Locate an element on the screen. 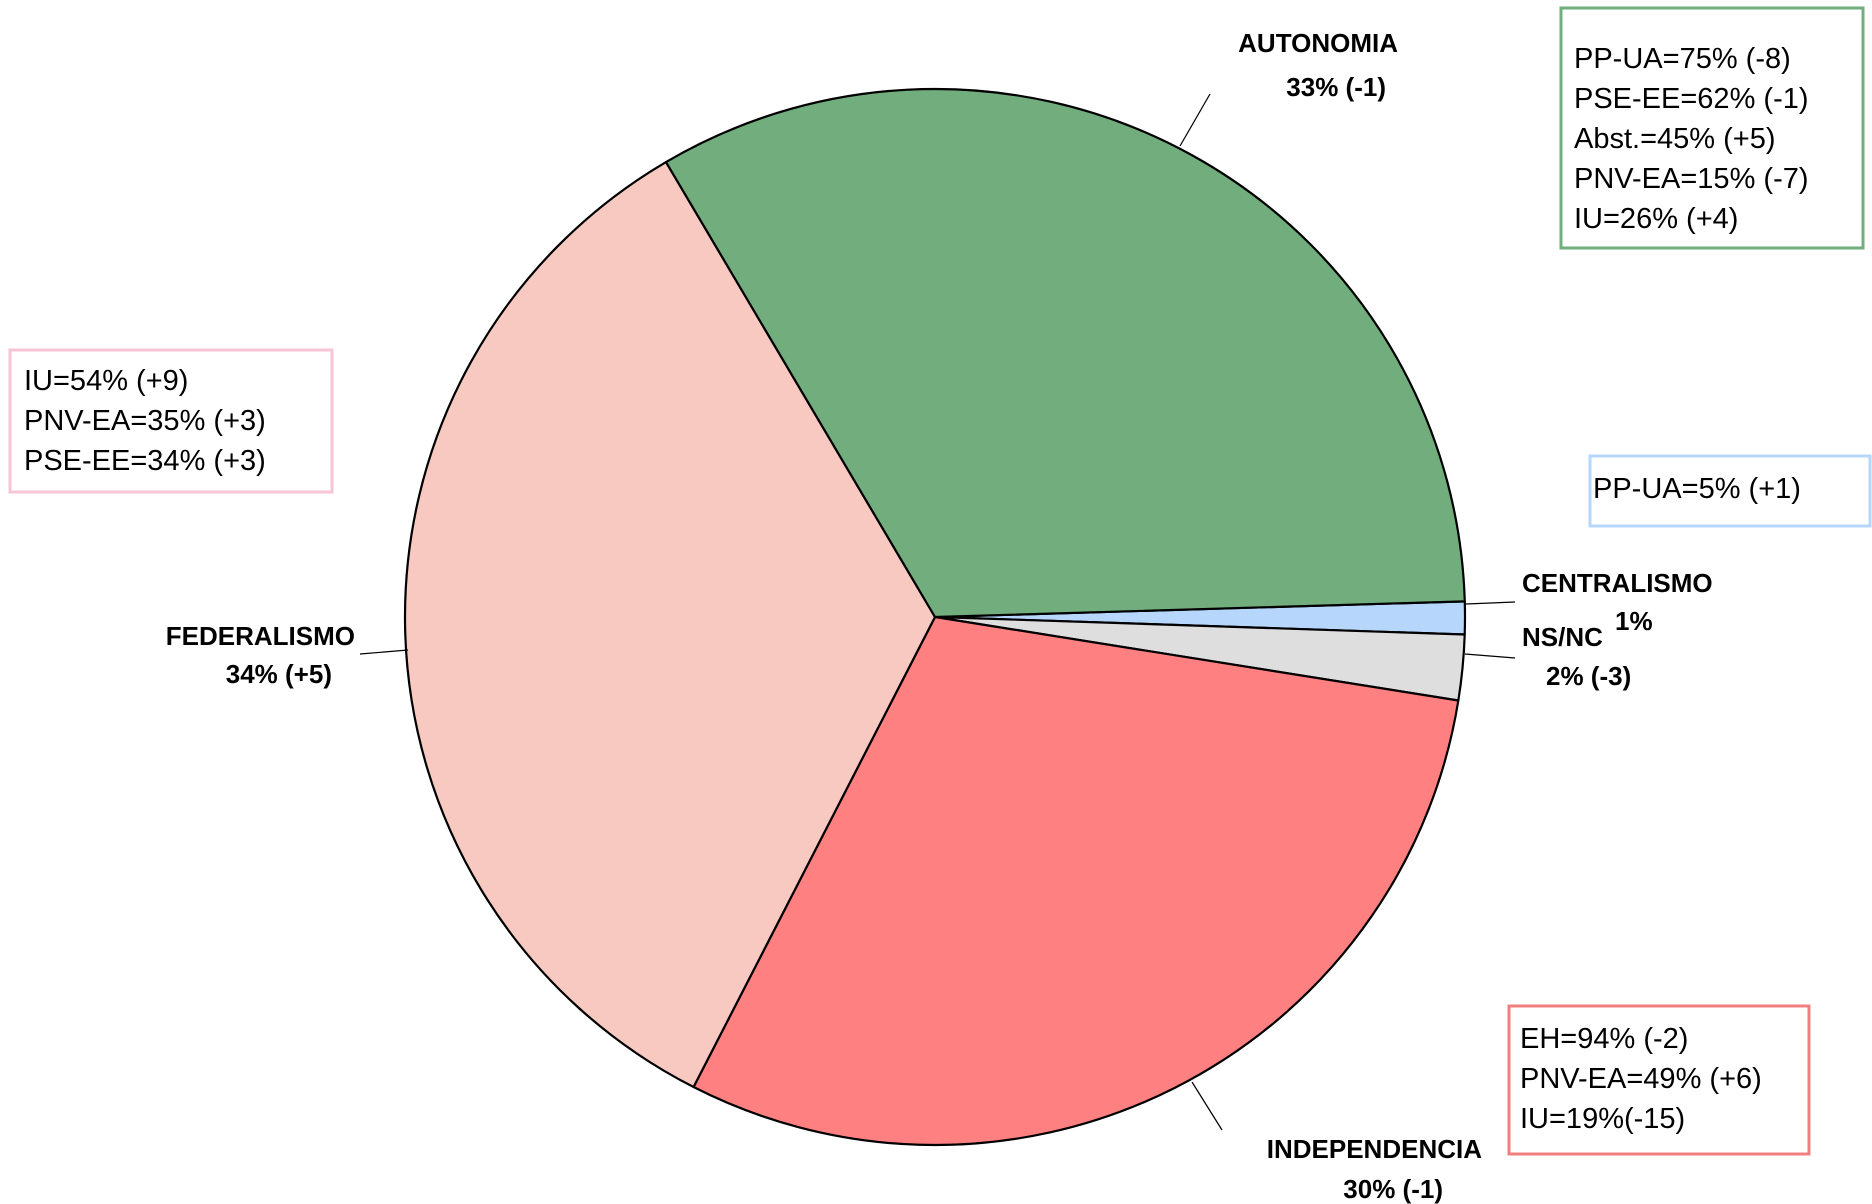  breakdown-line-autonomia-1: PSE-EE=62% (-1) is located at coordinates (1691, 99).